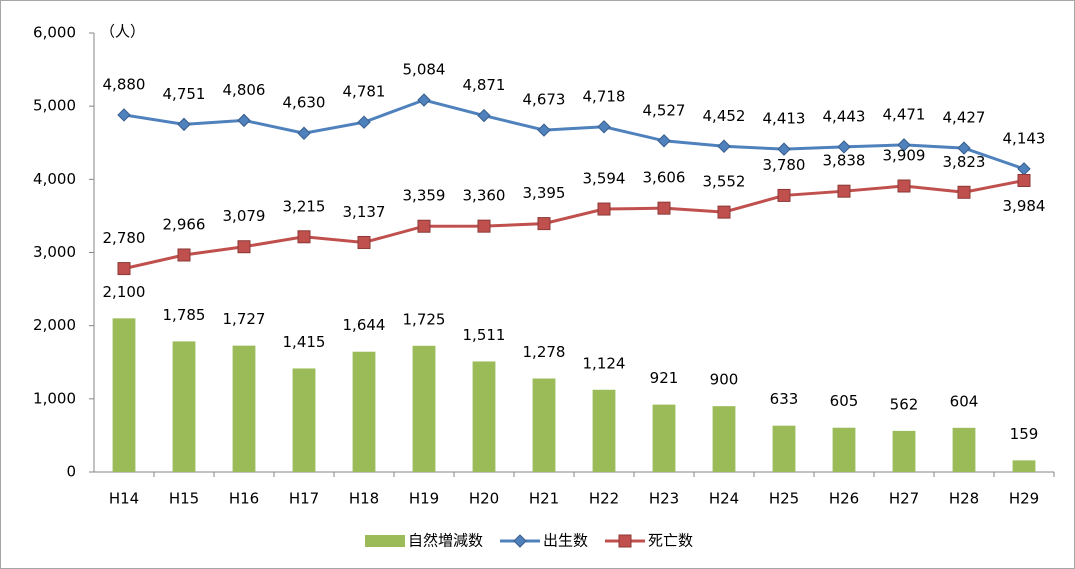 This screenshot has width=1075, height=569. I want to click on data-label: 1,278, so click(544, 352).